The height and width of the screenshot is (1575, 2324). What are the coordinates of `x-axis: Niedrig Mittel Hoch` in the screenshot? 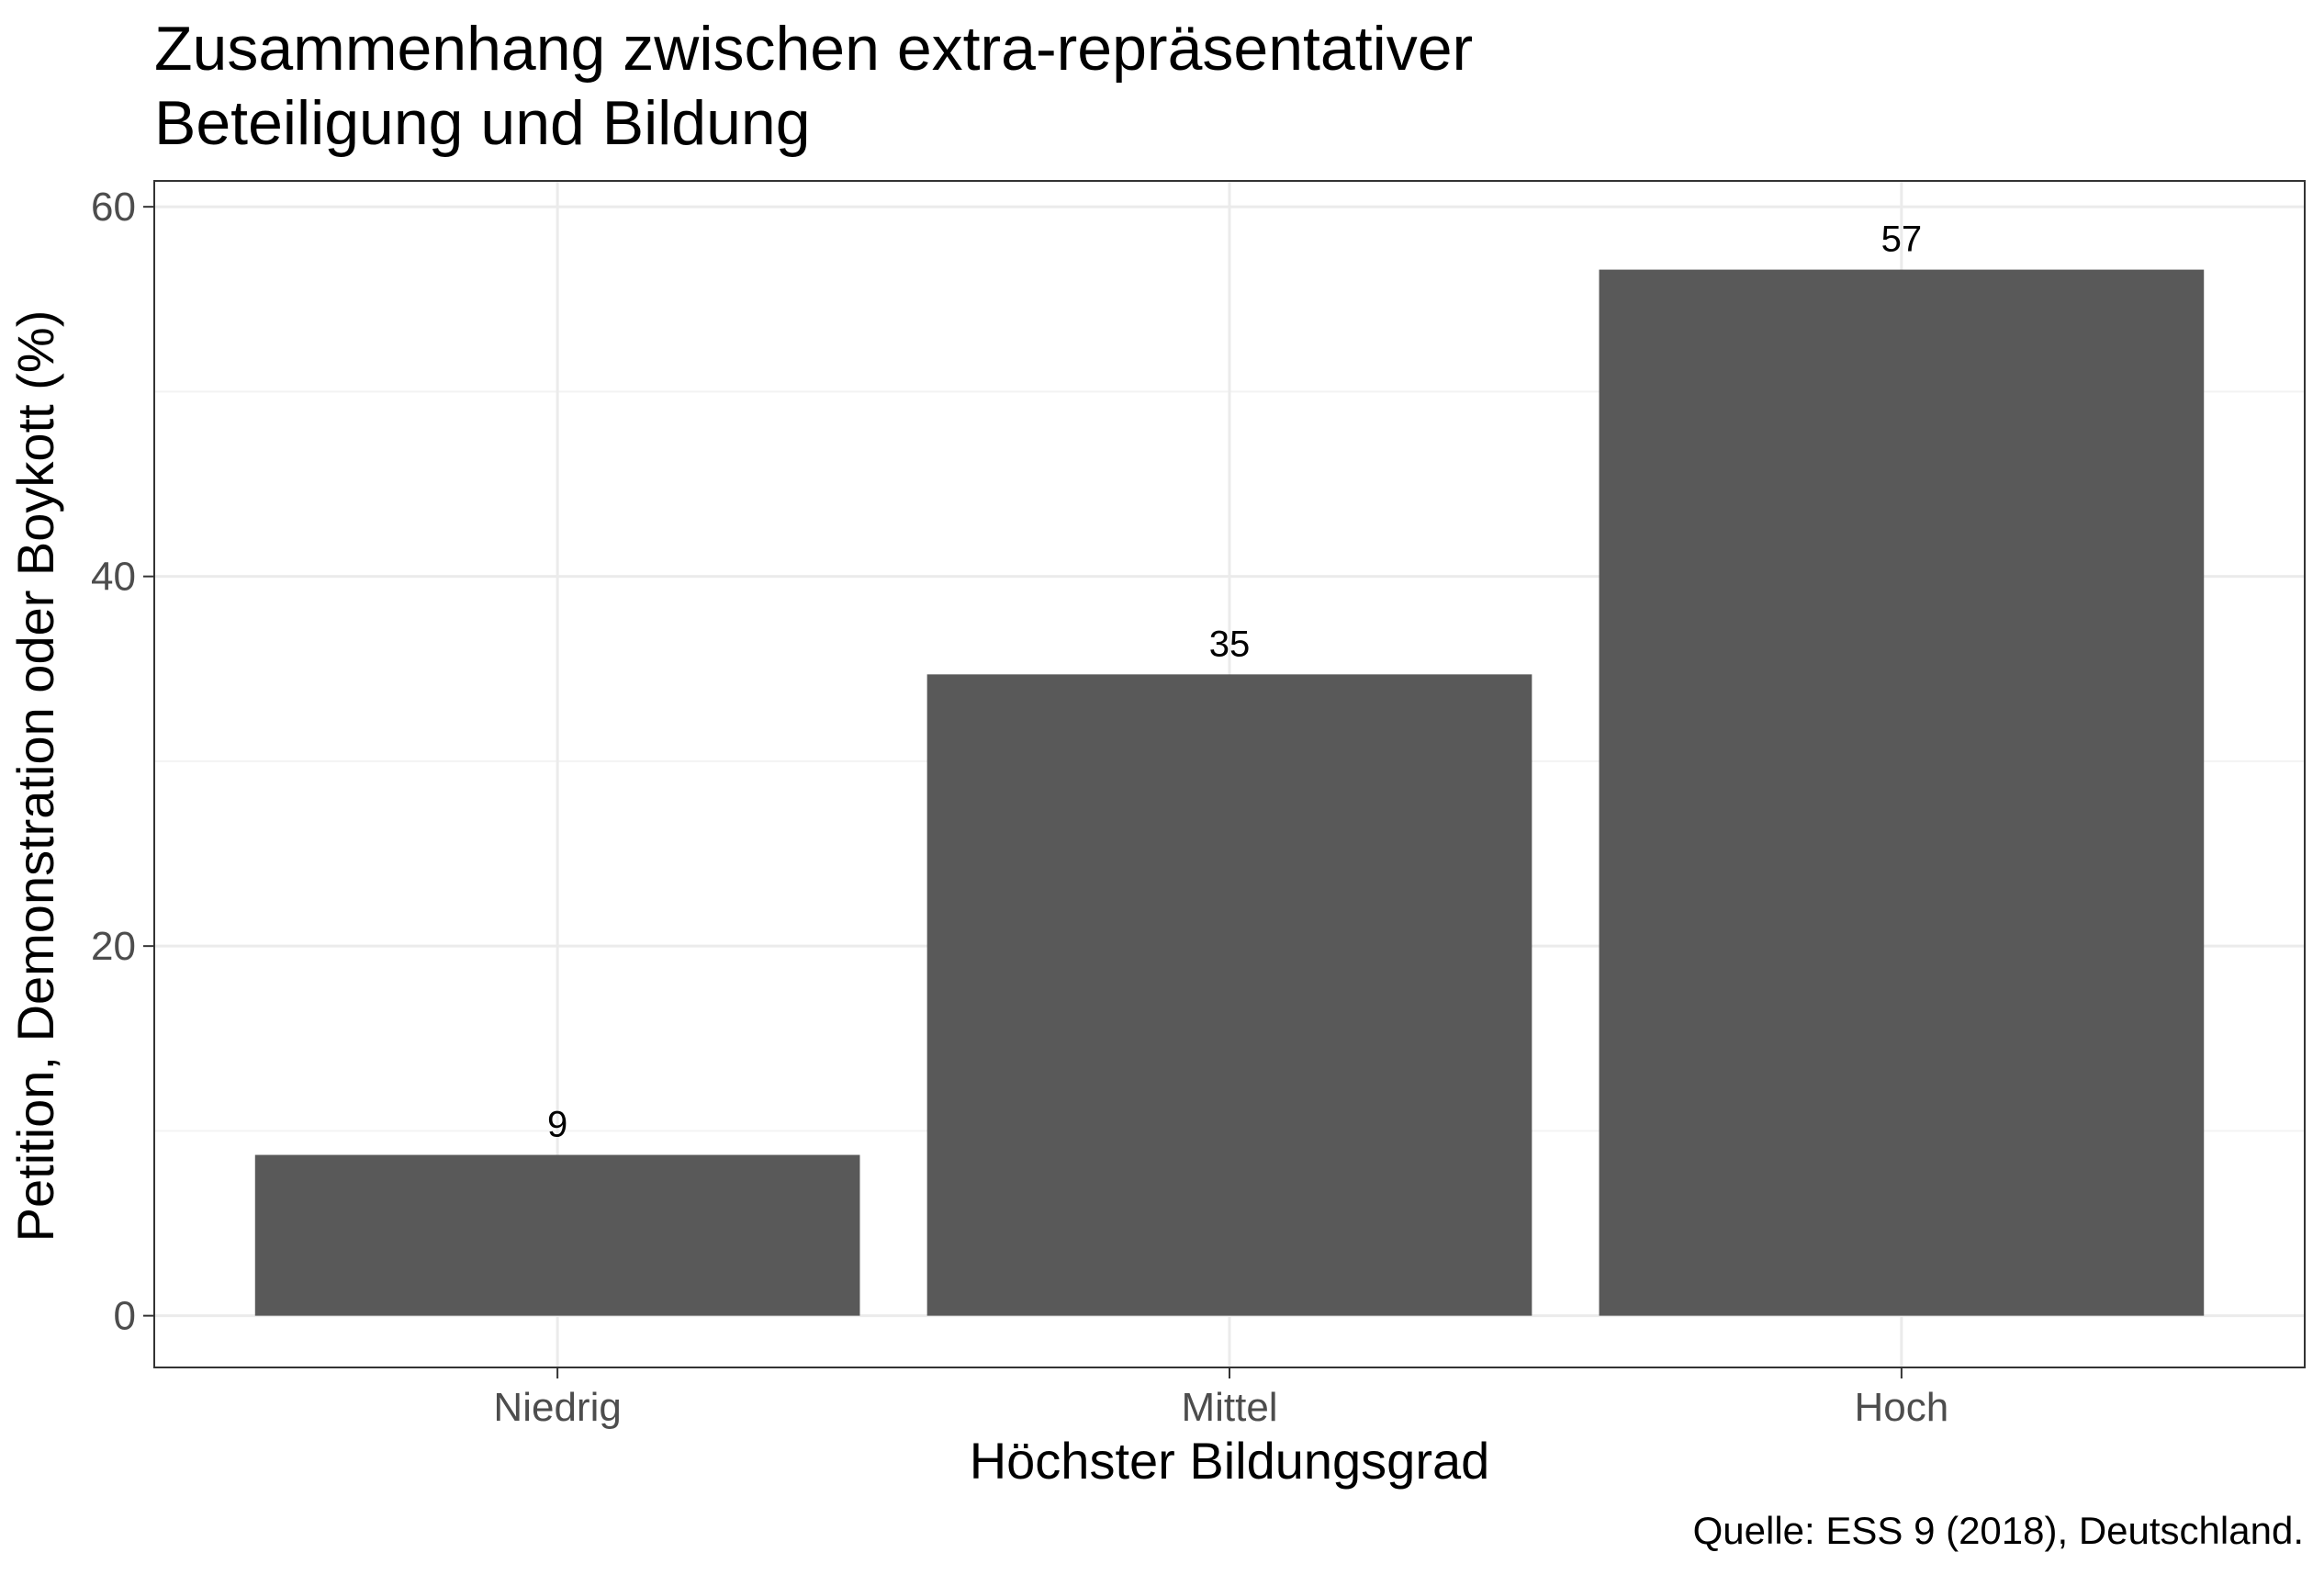 It's located at (1220, 1398).